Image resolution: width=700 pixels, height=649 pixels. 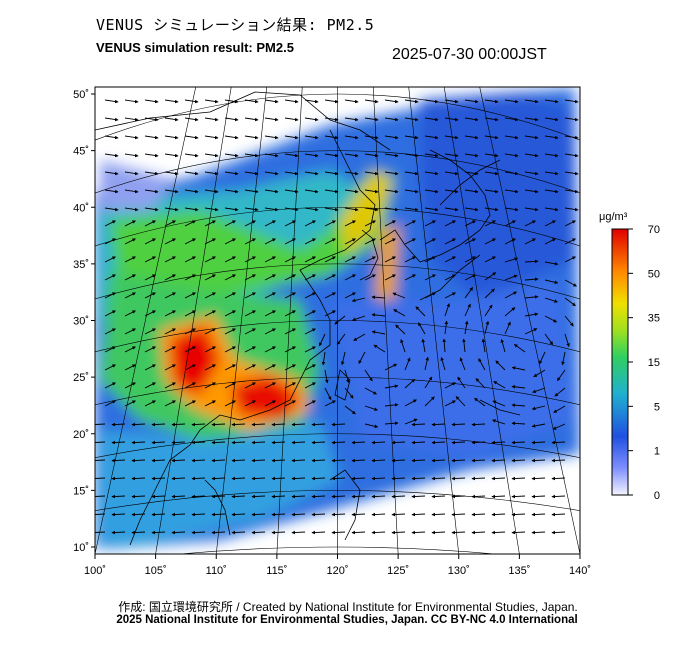 I want to click on colorbar-ticks: 70 50 35 15 5 1 0, so click(x=644, y=363).